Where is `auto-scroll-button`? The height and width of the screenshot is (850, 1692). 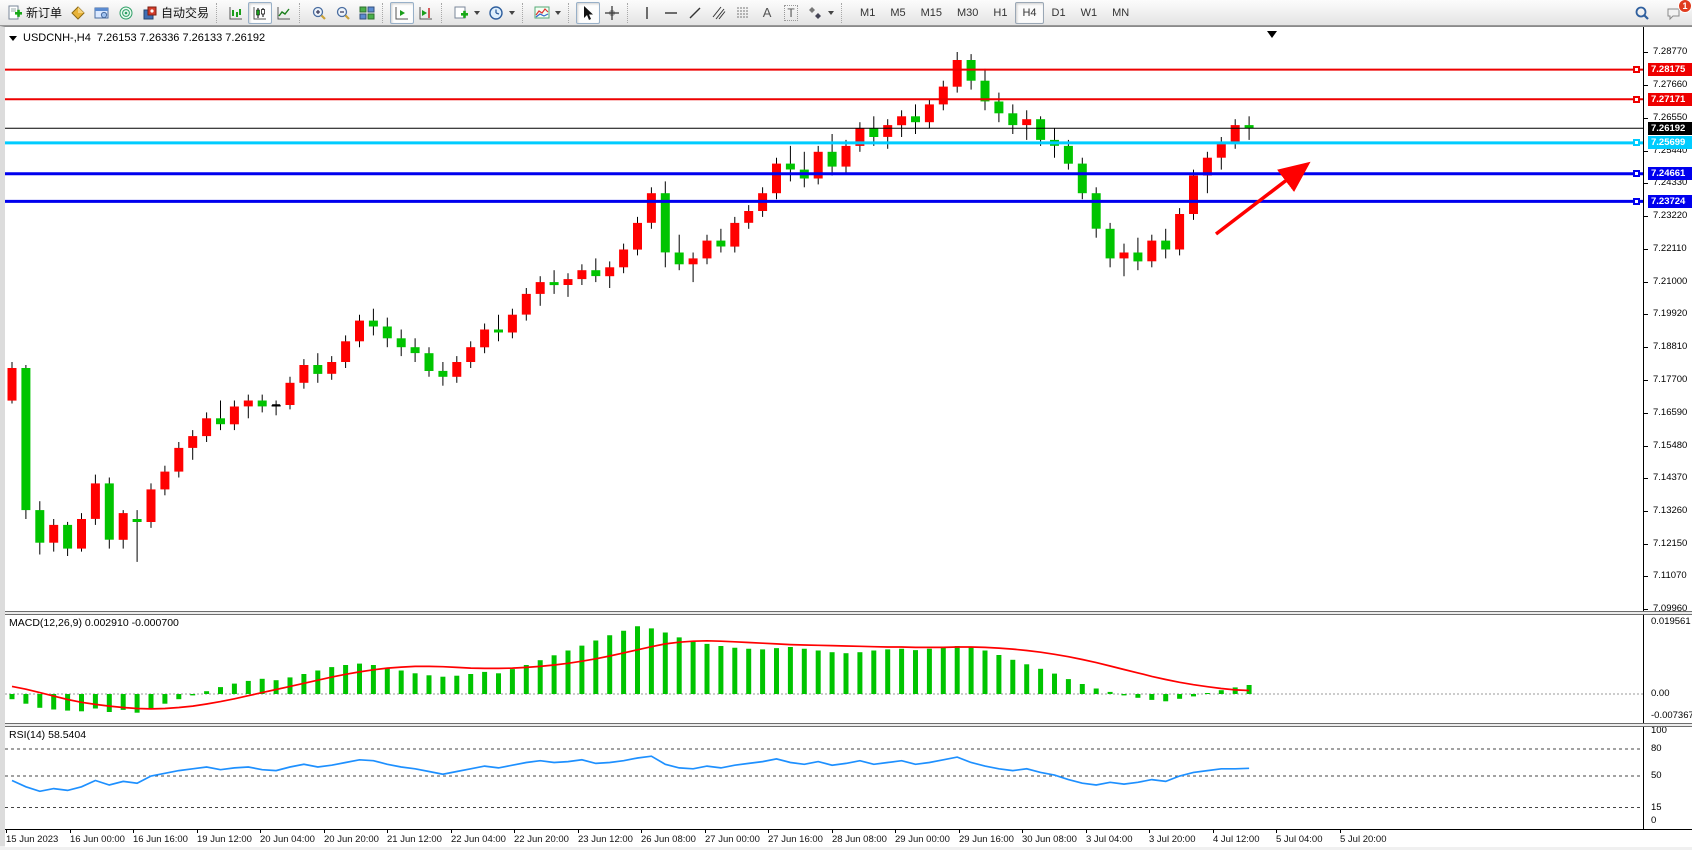
auto-scroll-button is located at coordinates (402, 12).